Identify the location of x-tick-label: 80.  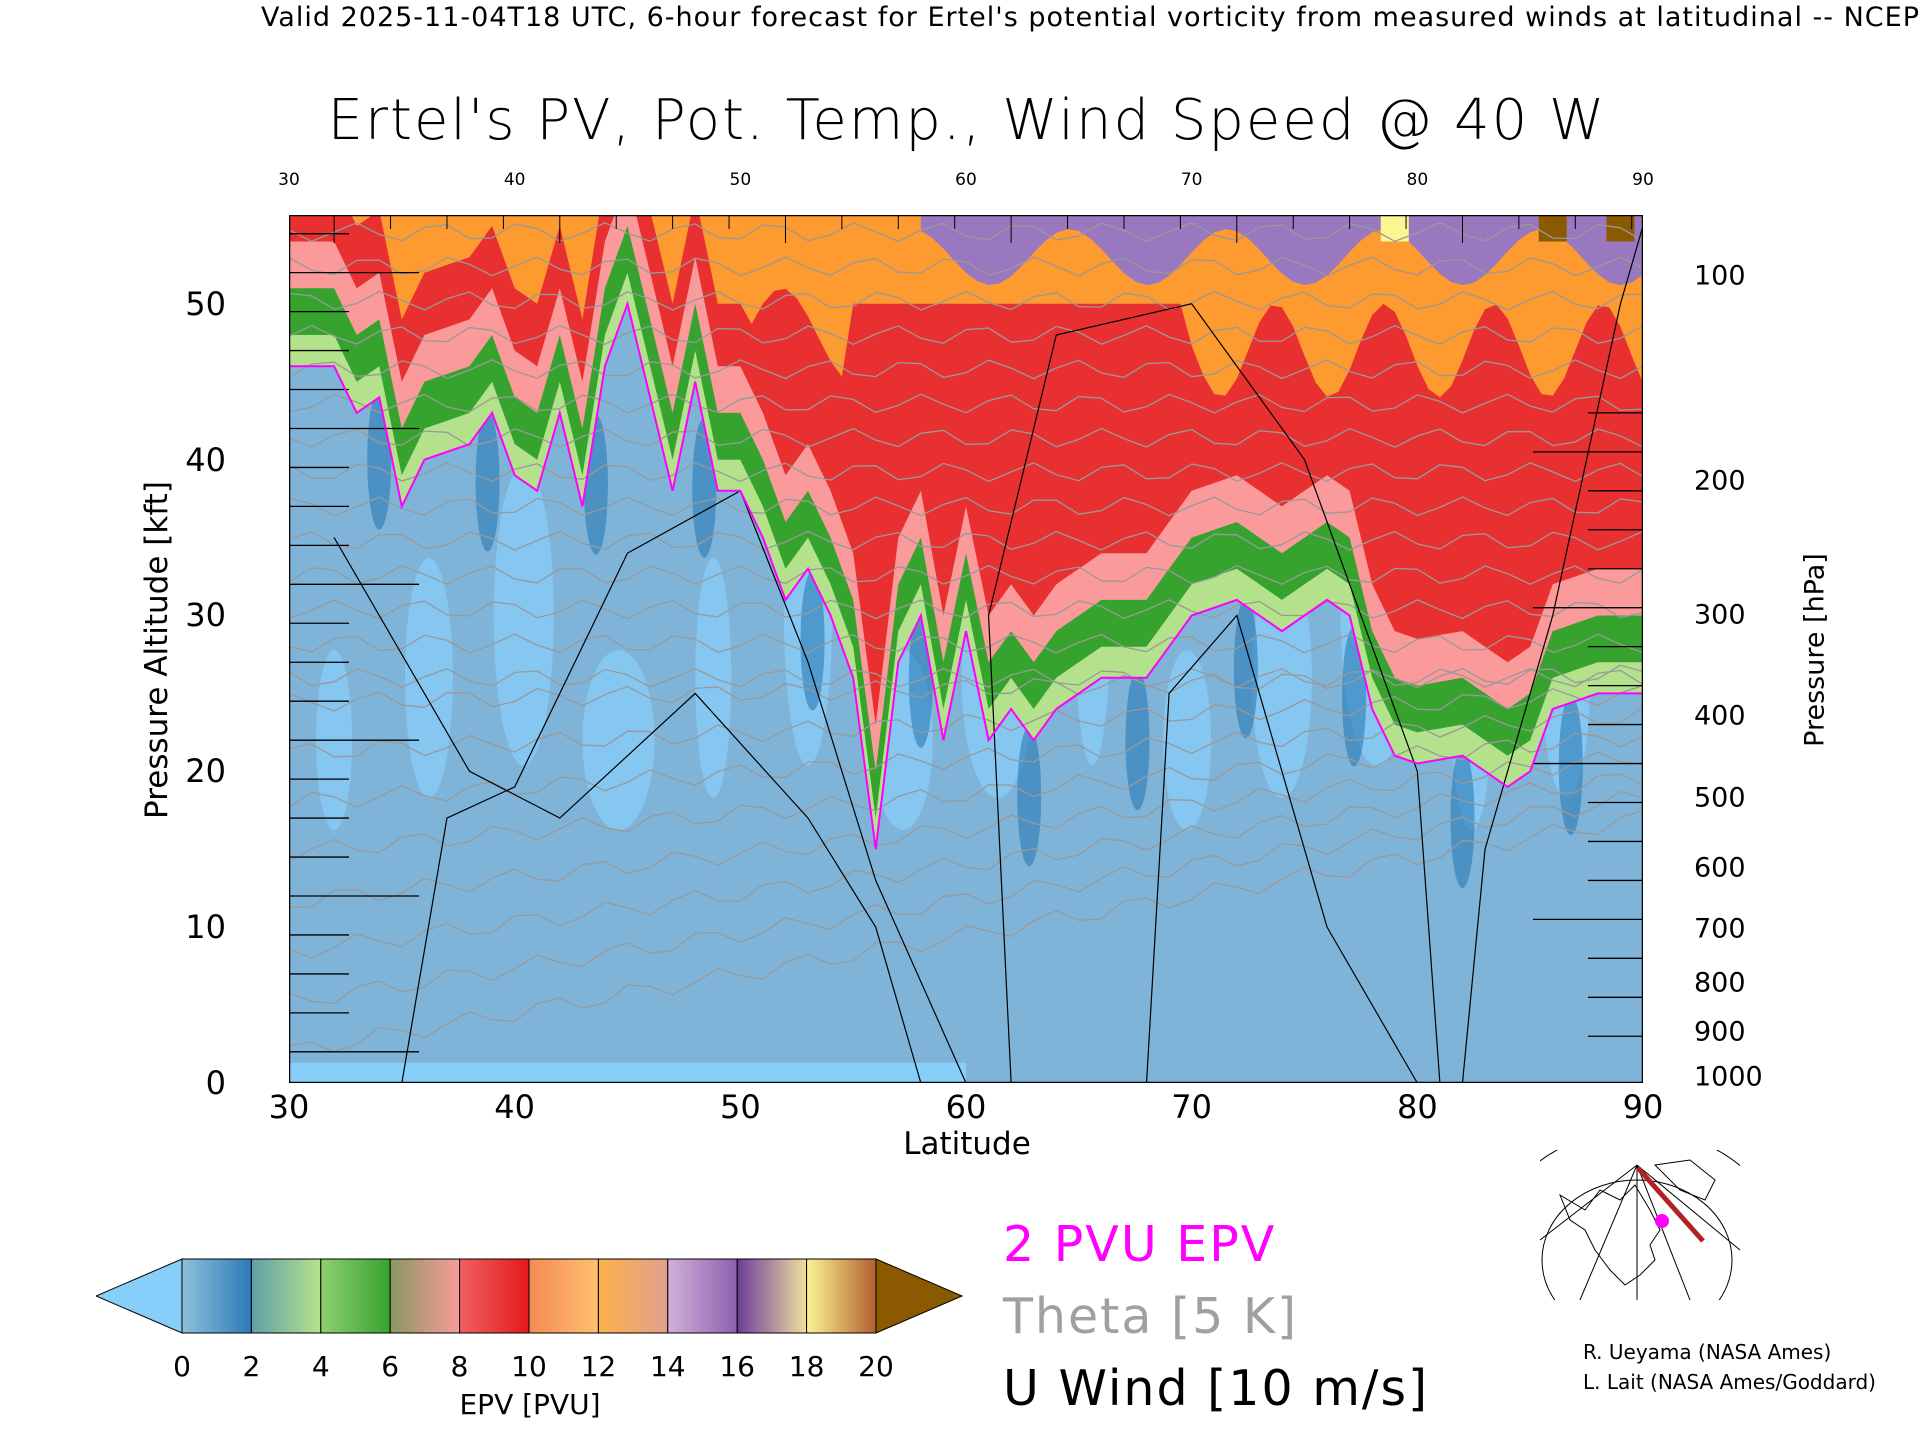
(1417, 1107).